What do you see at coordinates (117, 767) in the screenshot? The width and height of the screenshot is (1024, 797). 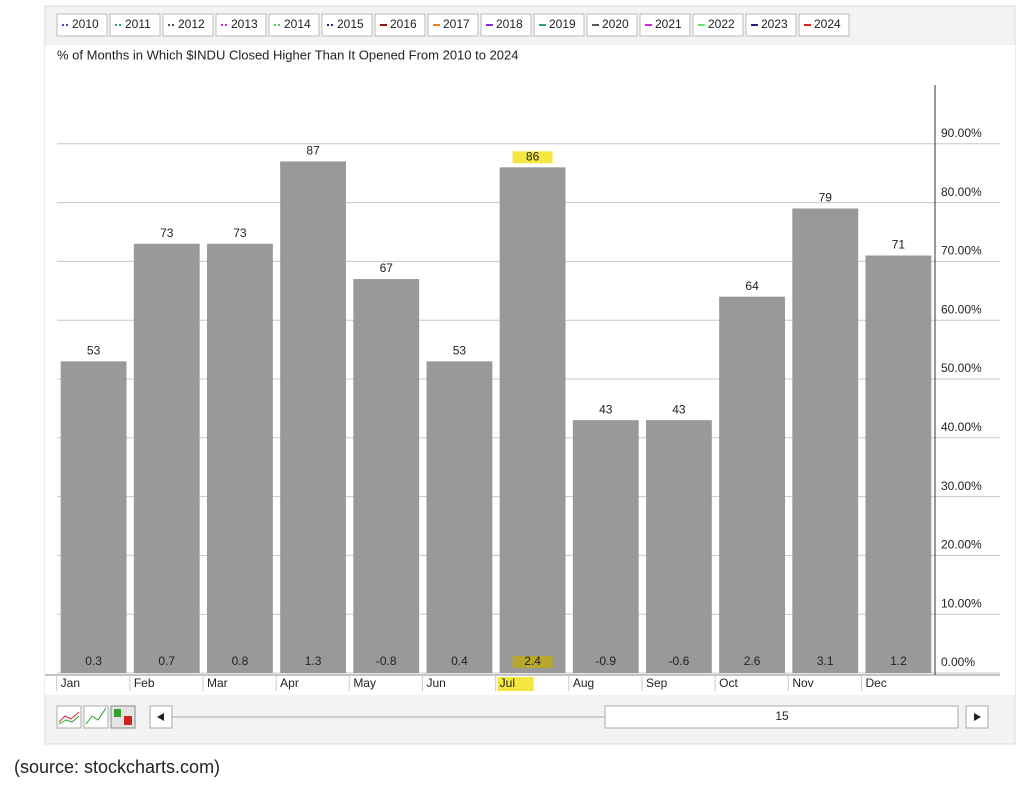 I see `source-caption: (source: stockcharts.com)` at bounding box center [117, 767].